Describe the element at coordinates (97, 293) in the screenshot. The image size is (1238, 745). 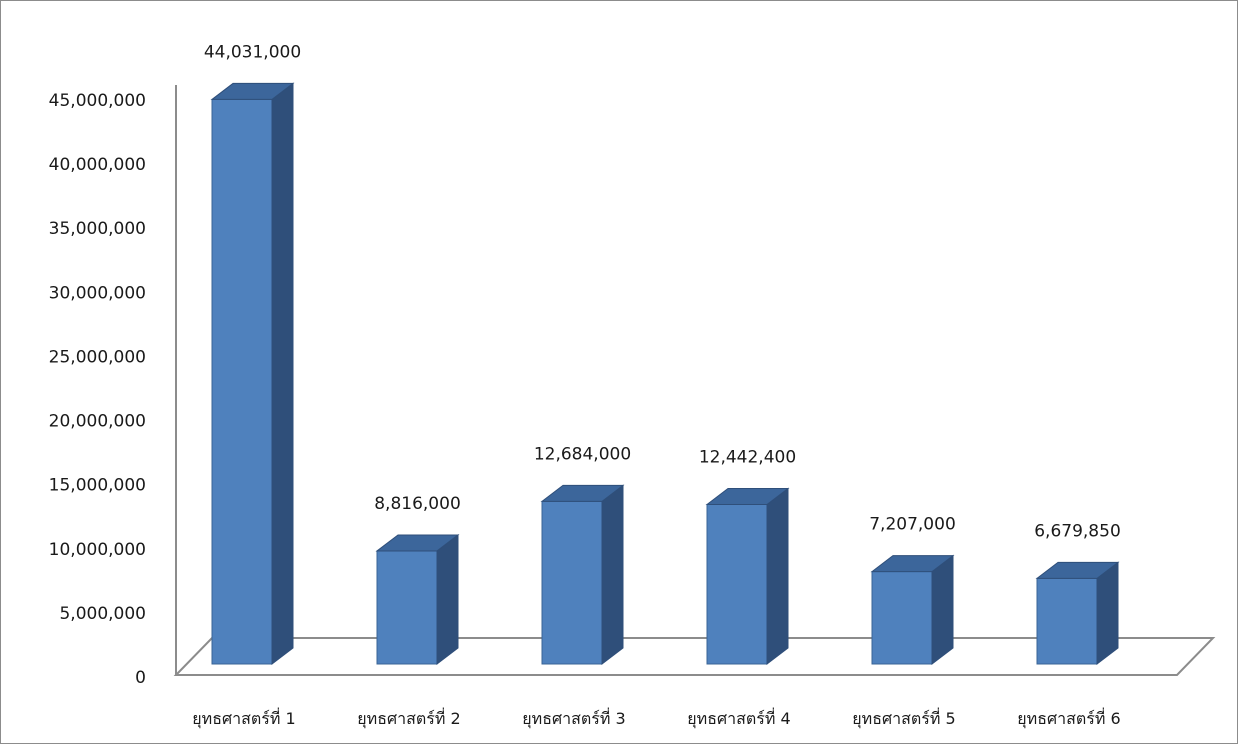
I see `y-tick-label: 30,000,000` at that location.